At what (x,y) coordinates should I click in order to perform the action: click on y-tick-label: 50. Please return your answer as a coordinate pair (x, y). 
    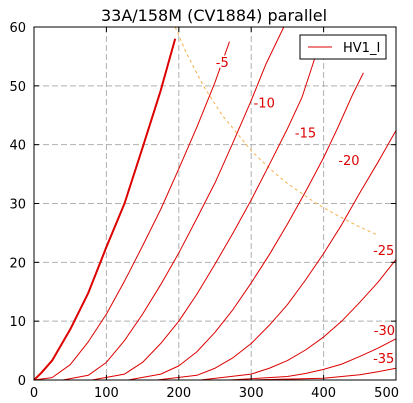
    Looking at the image, I should click on (17, 87).